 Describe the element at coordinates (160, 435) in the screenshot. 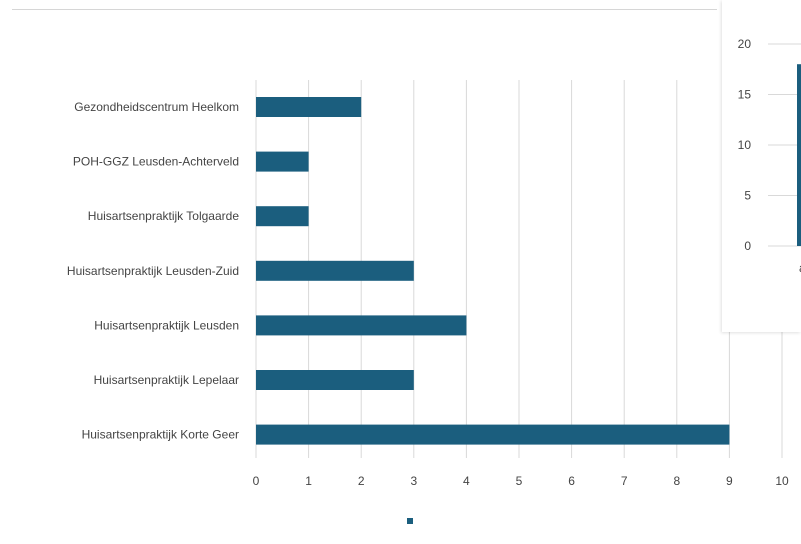

I see `category-label: Huisartsenpraktijk Korte Geer` at that location.